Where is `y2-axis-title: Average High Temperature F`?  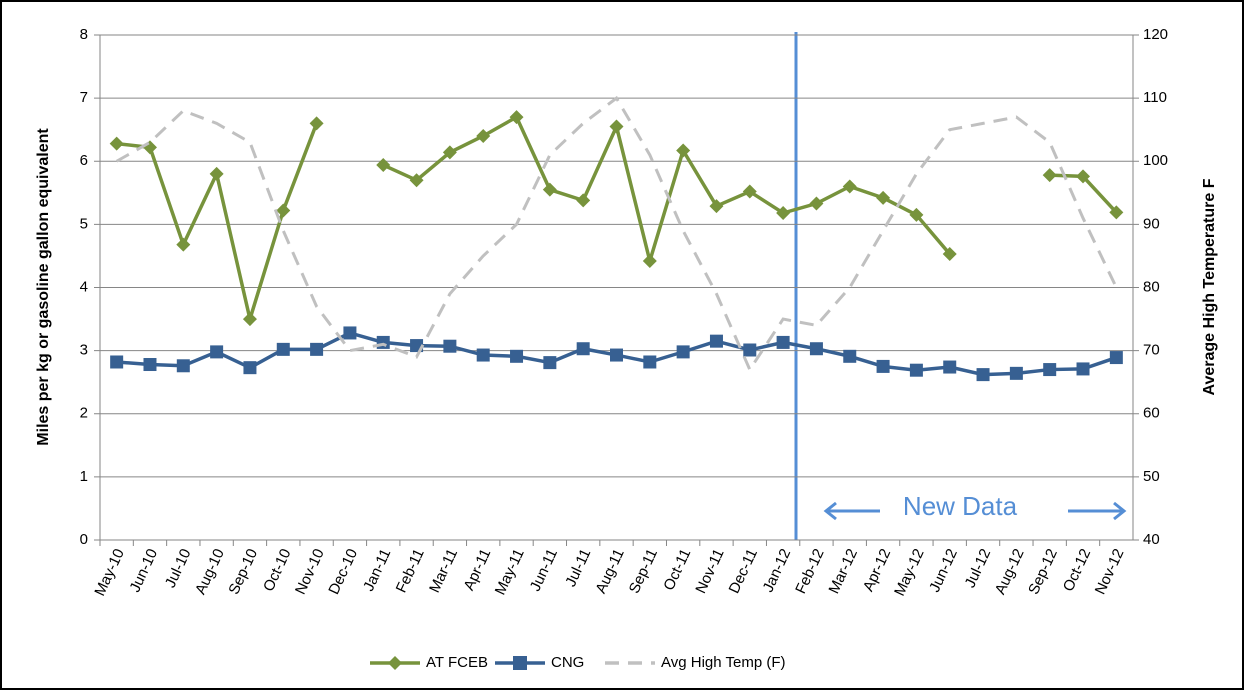
y2-axis-title: Average High Temperature F is located at coordinates (1209, 286).